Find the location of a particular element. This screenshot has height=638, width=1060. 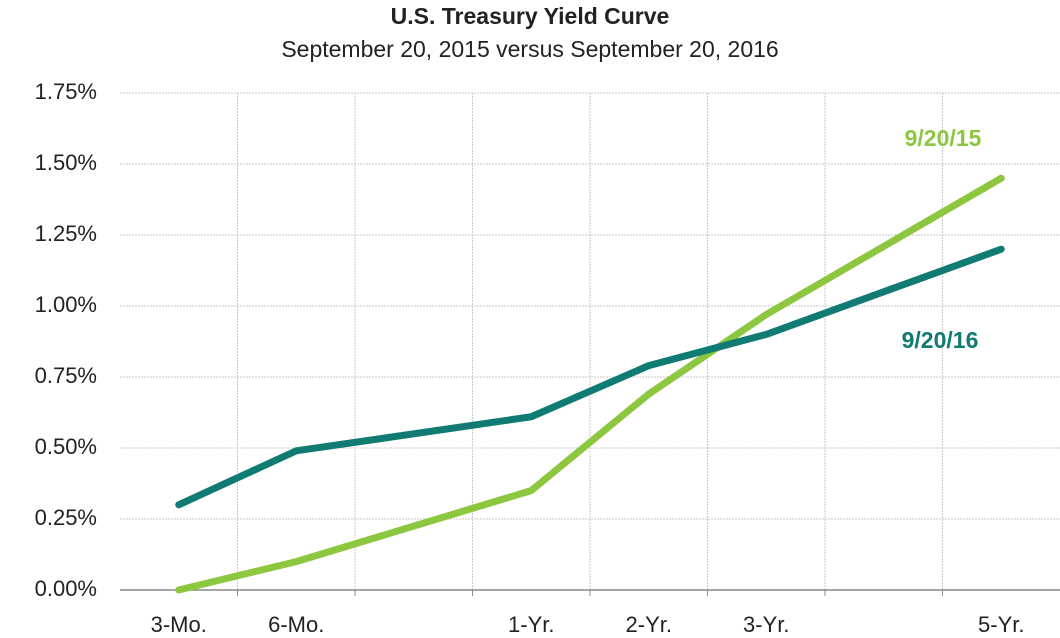

y-tick-label: 0.75% is located at coordinates (66, 375).